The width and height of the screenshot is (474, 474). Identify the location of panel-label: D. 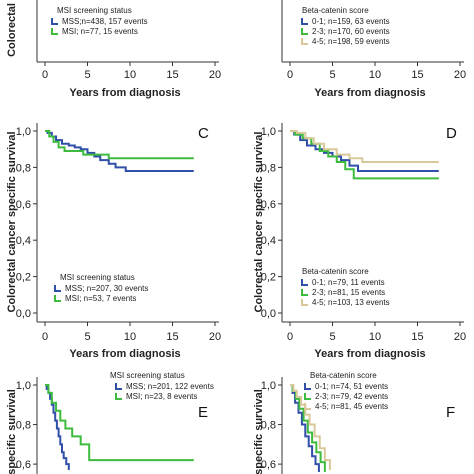
(451, 133).